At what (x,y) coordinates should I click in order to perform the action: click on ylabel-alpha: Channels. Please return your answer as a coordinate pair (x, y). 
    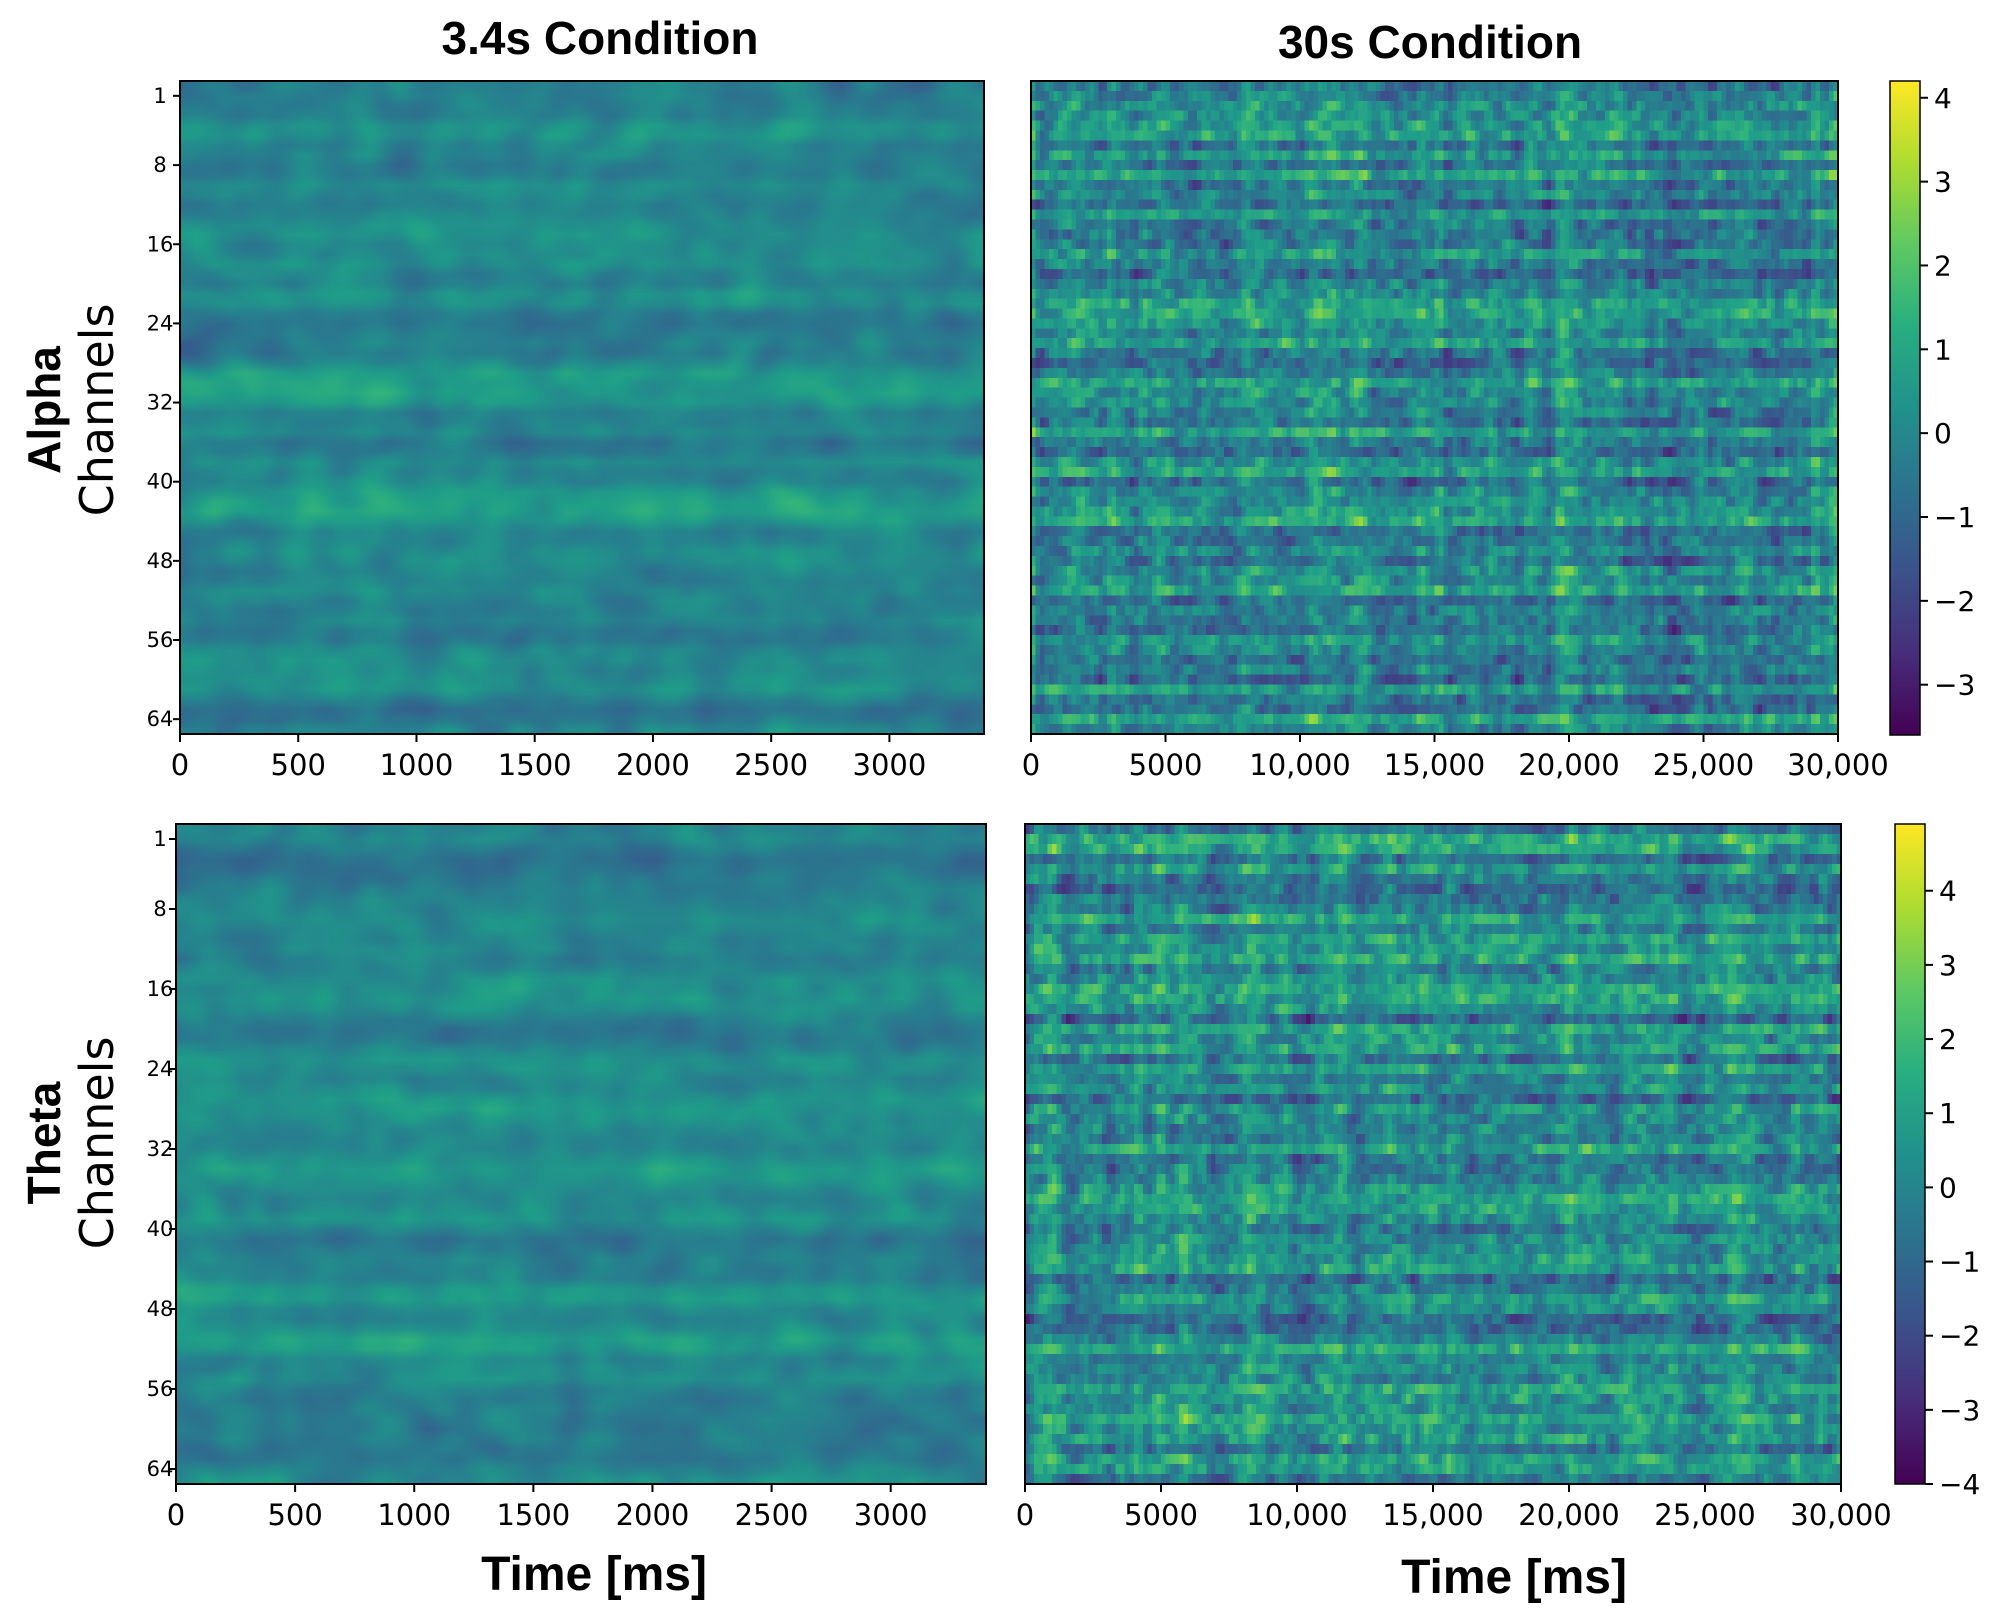
    Looking at the image, I should click on (97, 410).